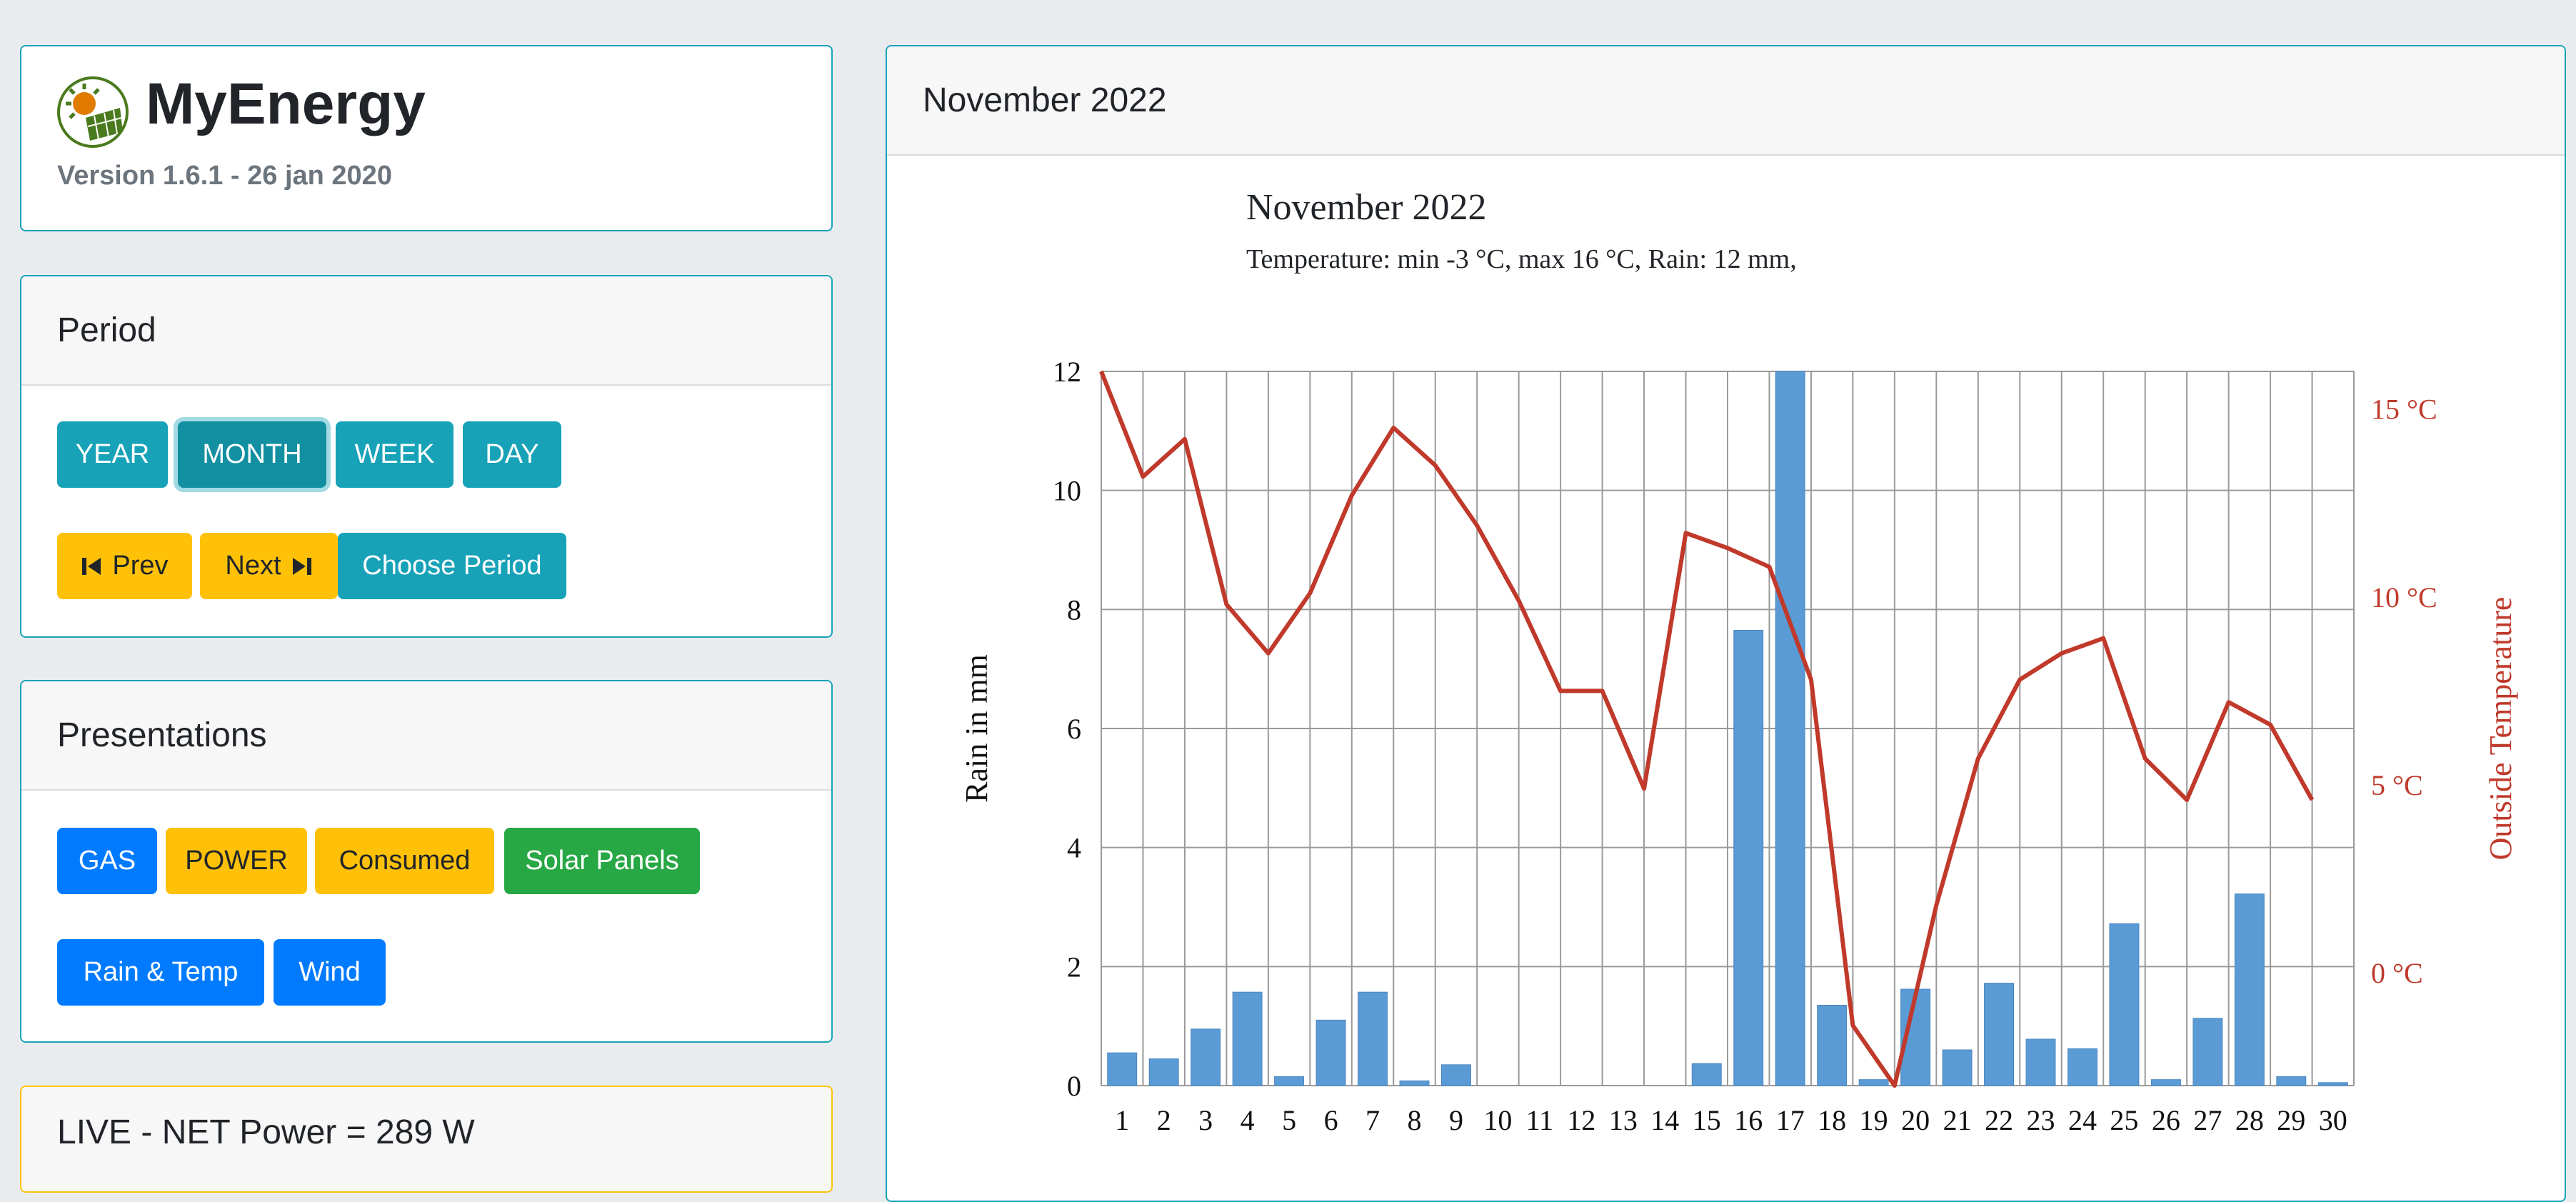  Describe the element at coordinates (286, 104) in the screenshot. I see `app-name: MyEnergy` at that location.